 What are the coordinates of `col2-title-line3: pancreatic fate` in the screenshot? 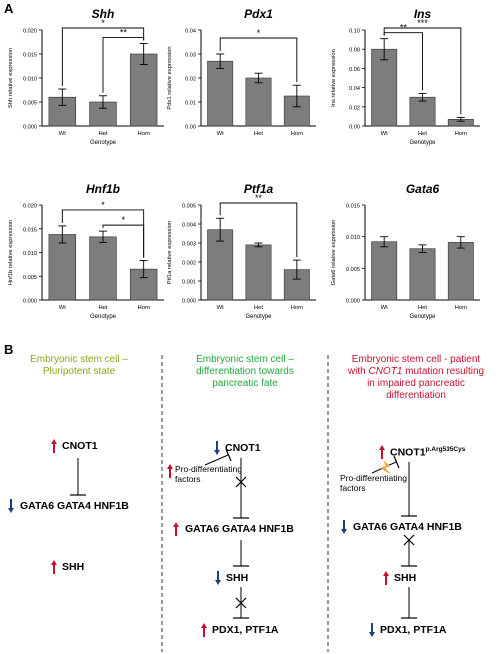 It's located at (245, 383).